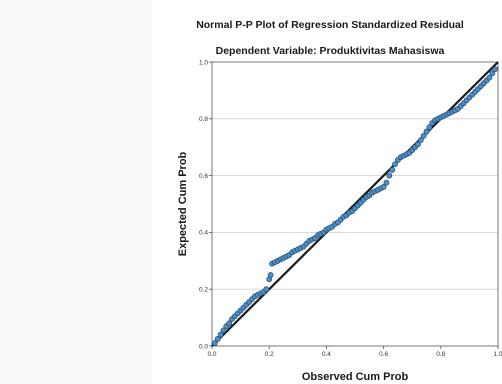 This screenshot has width=502, height=384. Describe the element at coordinates (183, 203) in the screenshot. I see `y-axis-label: Expected Cum Prob` at that location.